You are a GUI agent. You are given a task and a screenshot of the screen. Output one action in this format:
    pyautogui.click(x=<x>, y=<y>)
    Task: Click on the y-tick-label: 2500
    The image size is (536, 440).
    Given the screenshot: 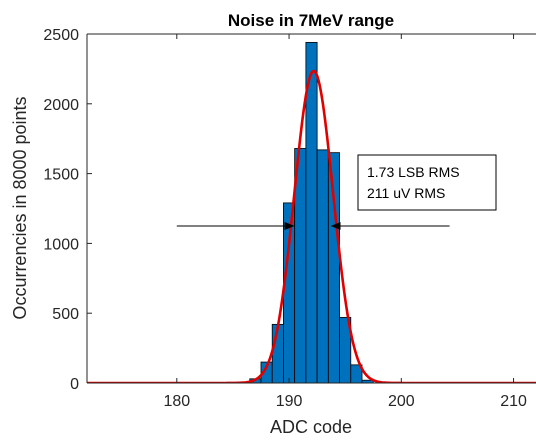 What is the action you would take?
    pyautogui.click(x=61, y=35)
    